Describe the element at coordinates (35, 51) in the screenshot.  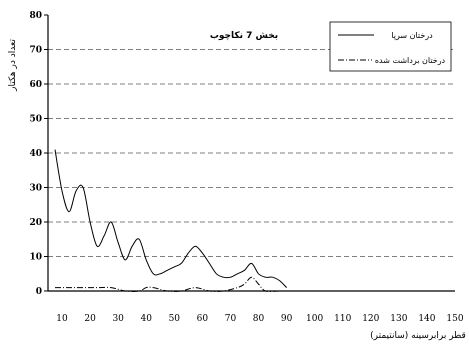
I see `y-tick-label-70: 70` at that location.